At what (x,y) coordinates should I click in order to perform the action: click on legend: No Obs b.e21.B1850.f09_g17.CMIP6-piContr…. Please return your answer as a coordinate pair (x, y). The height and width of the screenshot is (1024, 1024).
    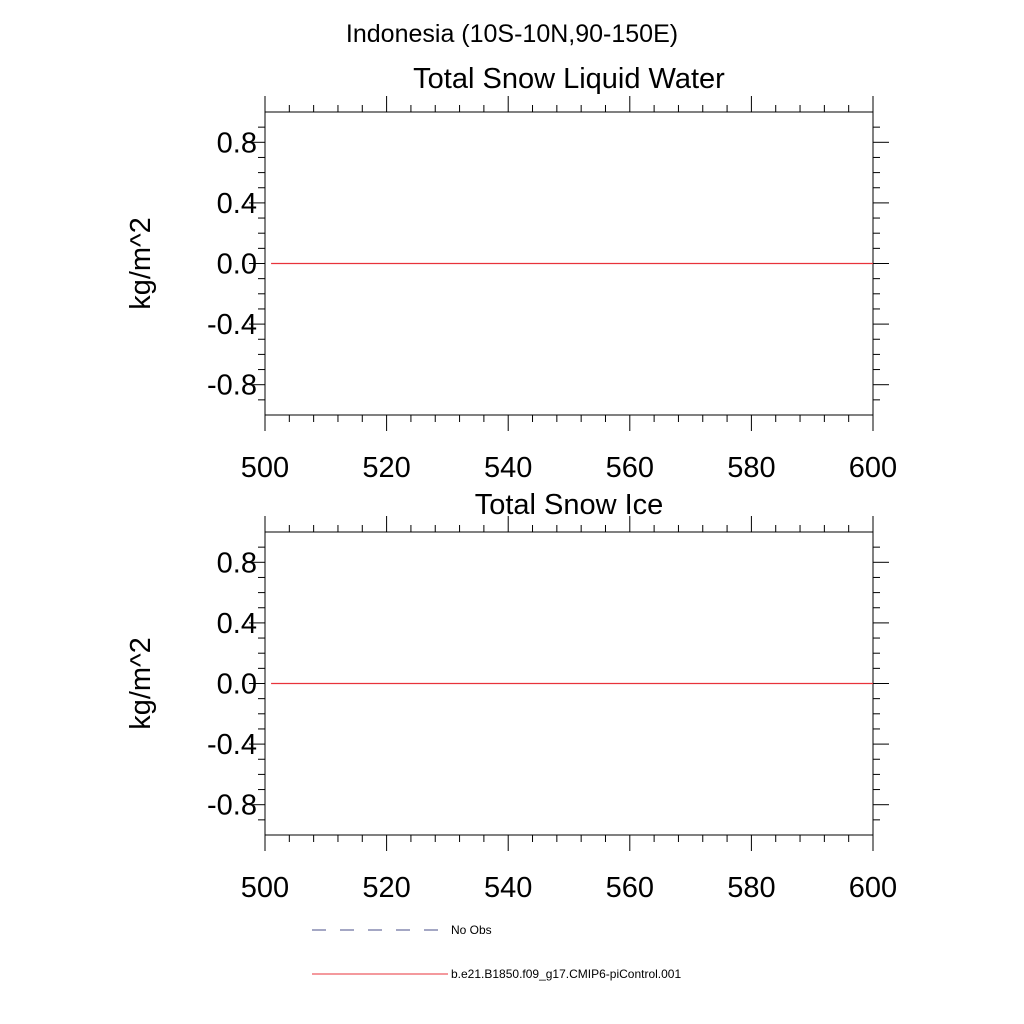
    Looking at the image, I should click on (496, 952).